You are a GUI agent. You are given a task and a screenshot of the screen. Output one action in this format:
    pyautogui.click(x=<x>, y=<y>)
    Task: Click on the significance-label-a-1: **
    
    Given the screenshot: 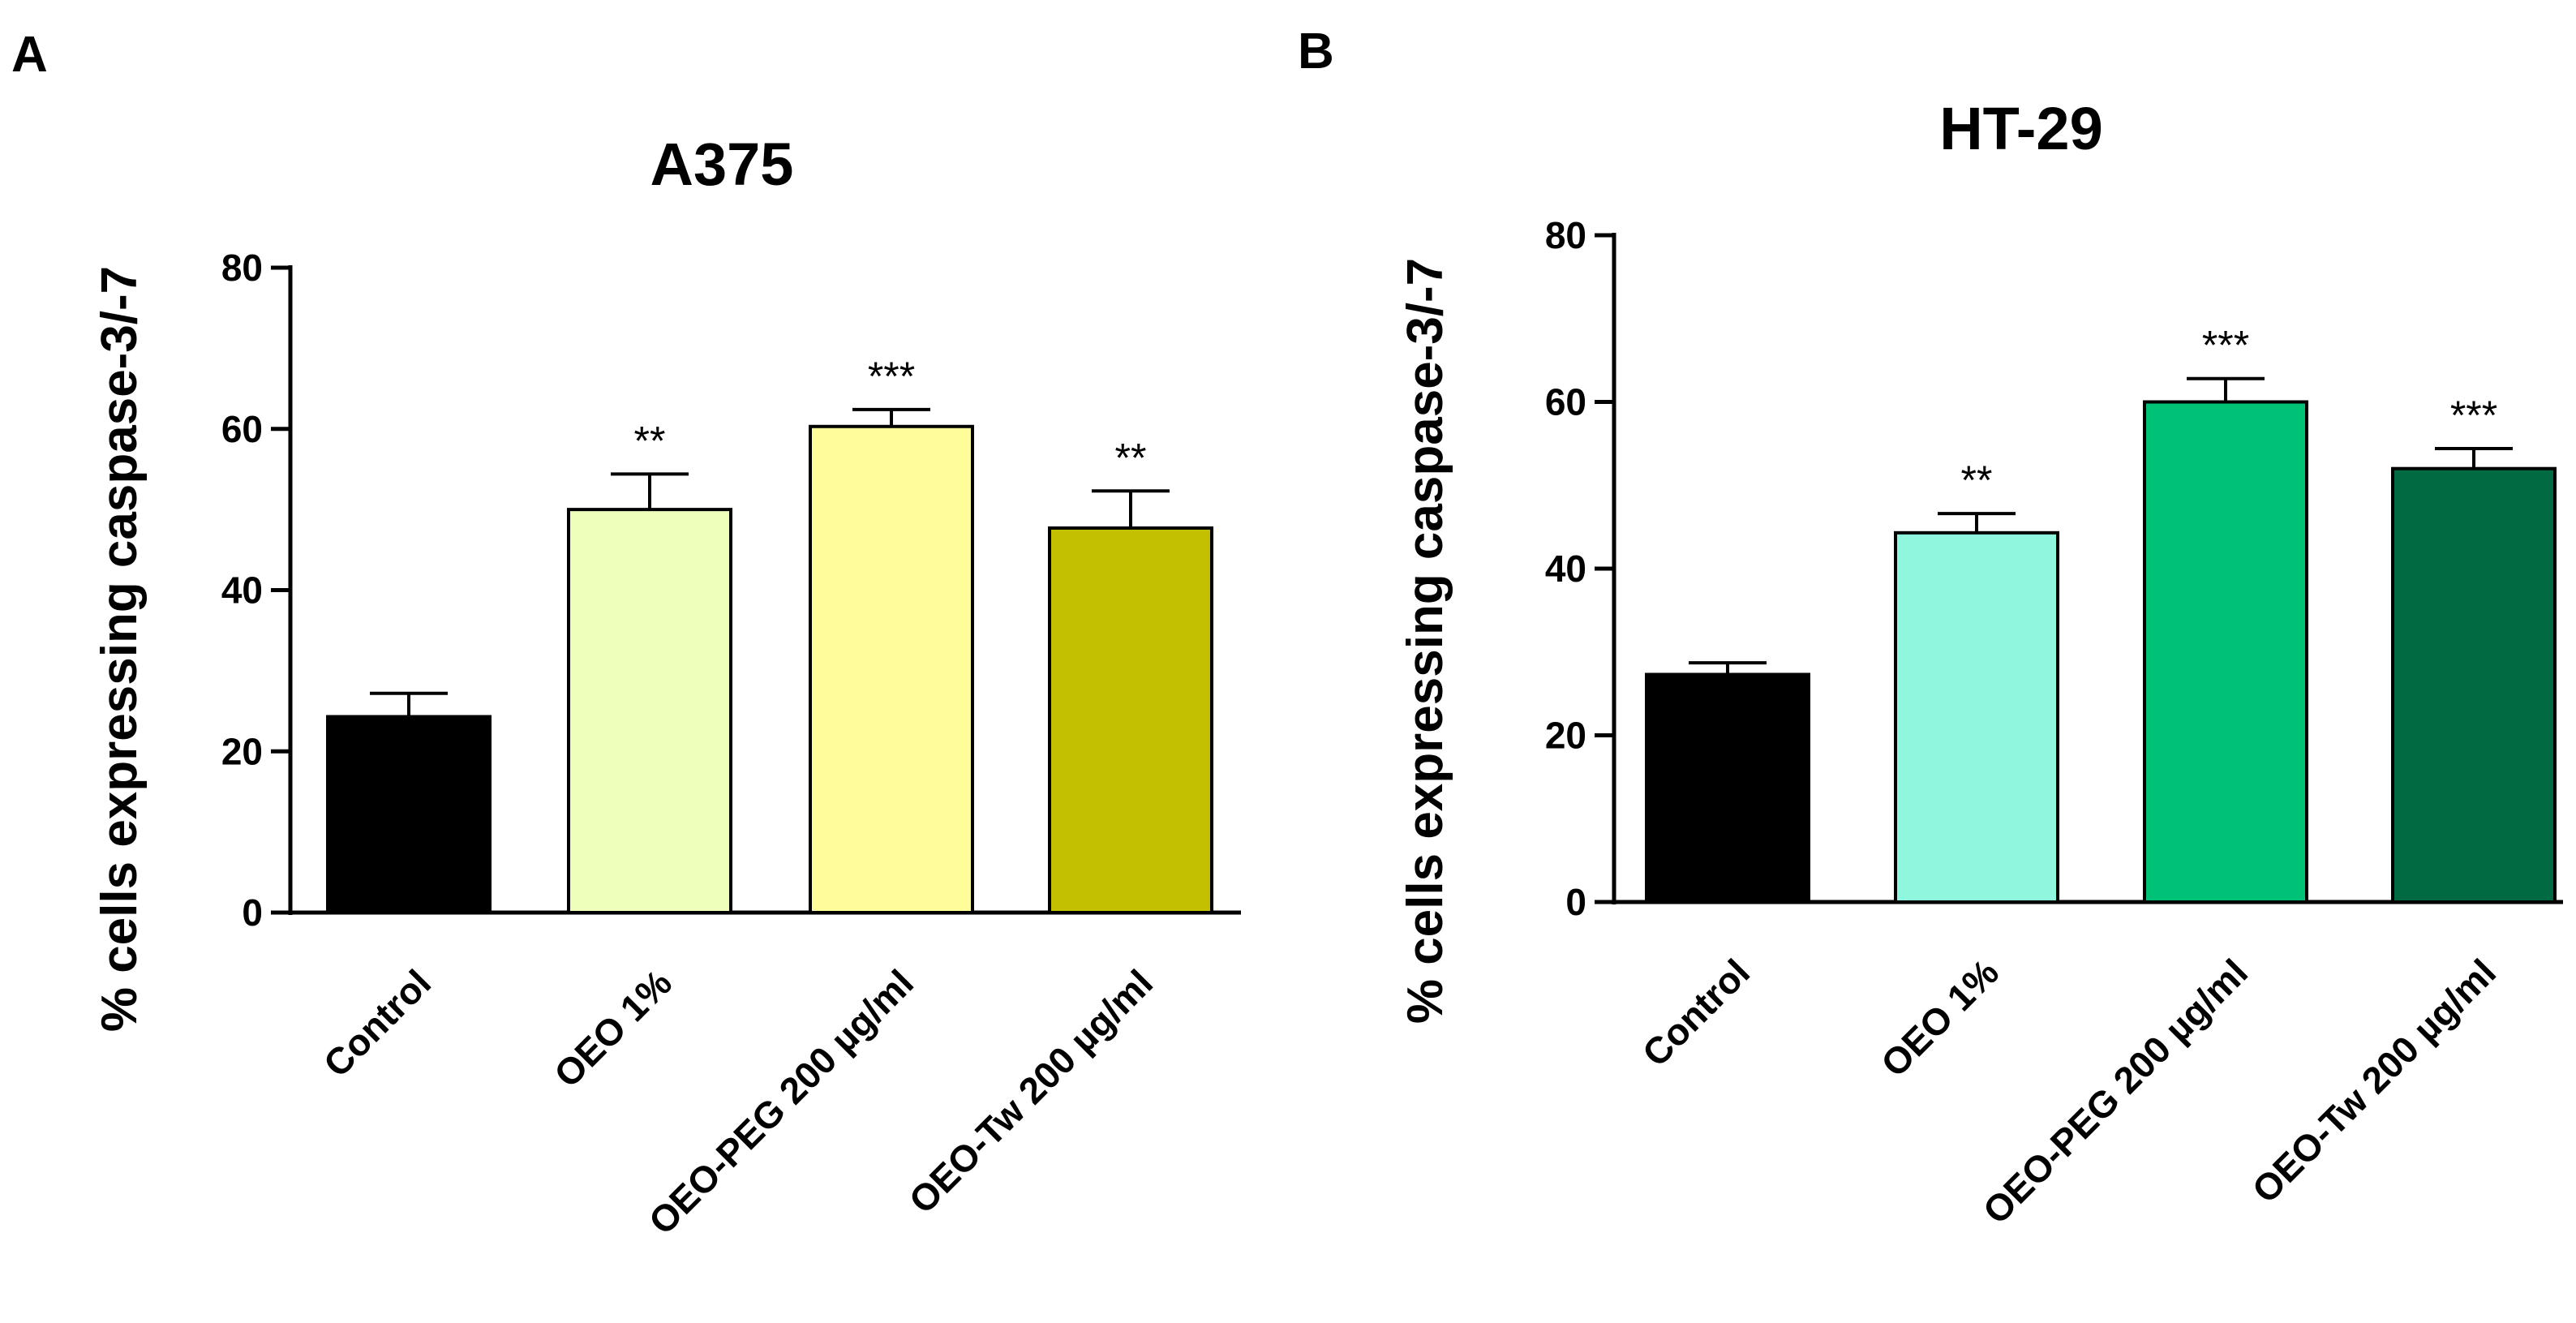 What is the action you would take?
    pyautogui.click(x=650, y=440)
    